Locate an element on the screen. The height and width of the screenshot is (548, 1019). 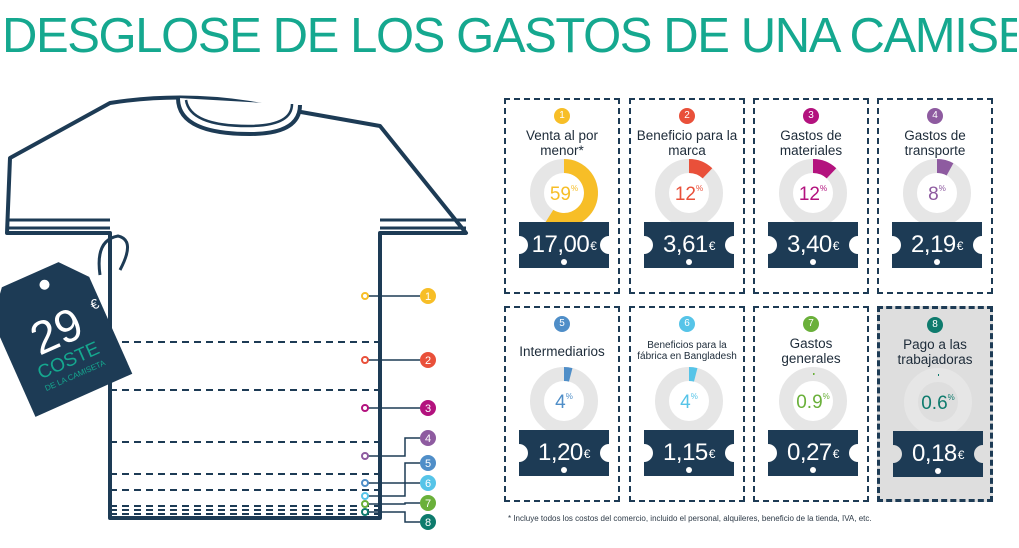
amount-label: 3,40€ is located at coordinates (813, 245).